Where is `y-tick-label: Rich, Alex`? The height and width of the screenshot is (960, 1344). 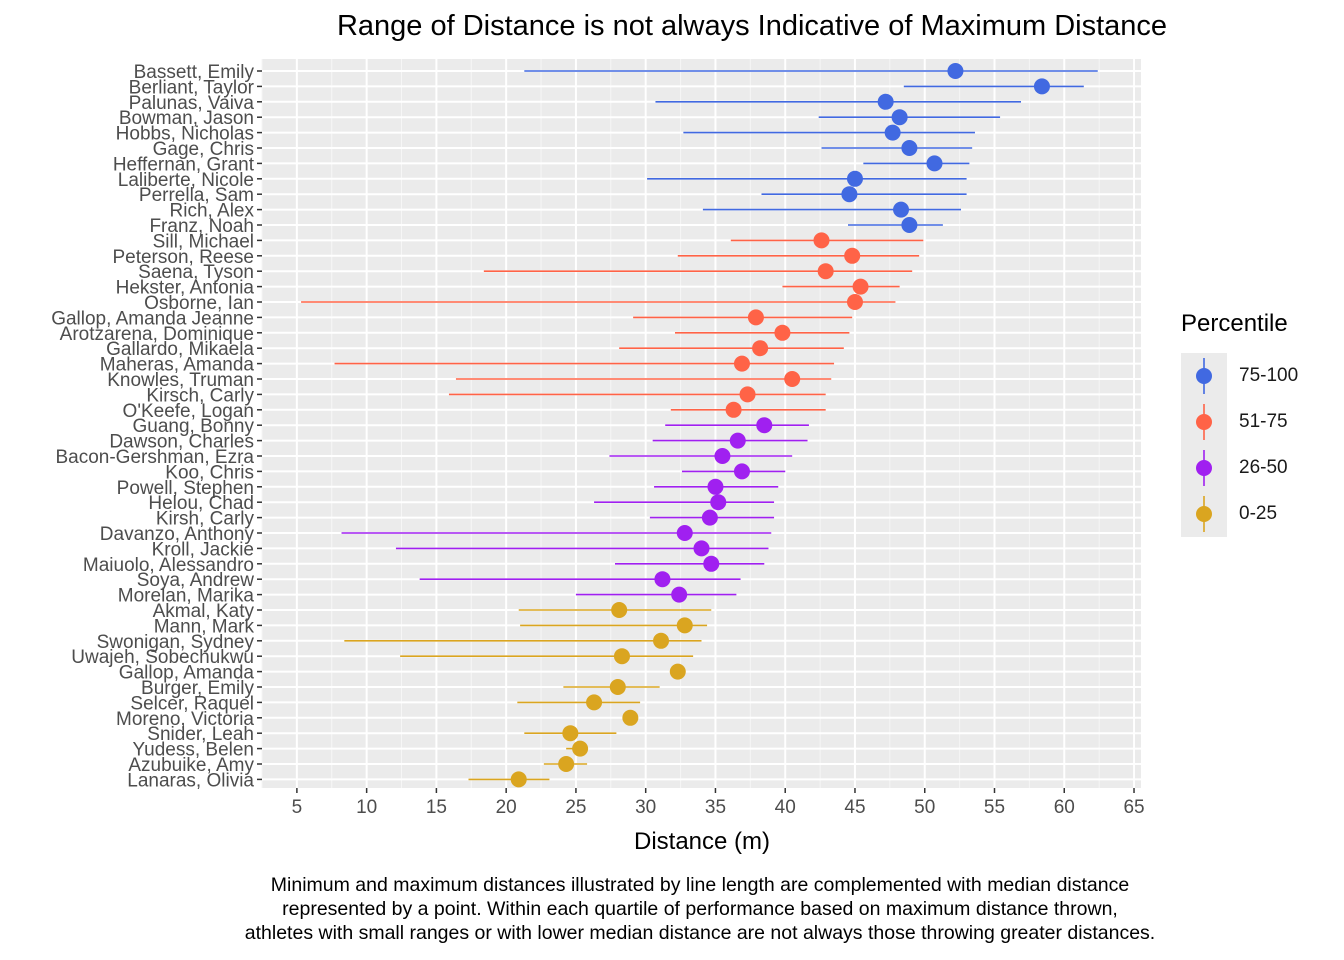
y-tick-label: Rich, Alex is located at coordinates (212, 211).